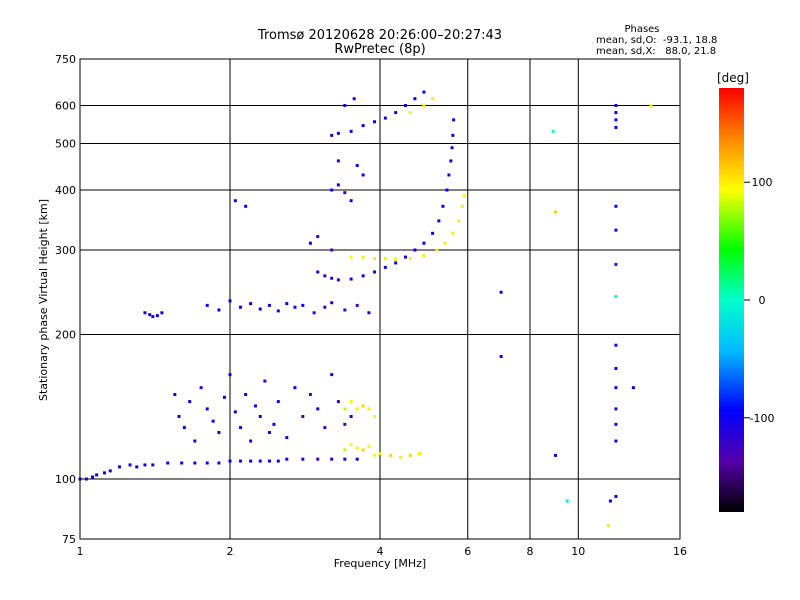 This screenshot has width=800, height=600. What do you see at coordinates (745, 291) in the screenshot?
I see `colorbar: [deg] 100 0 -100` at bounding box center [745, 291].